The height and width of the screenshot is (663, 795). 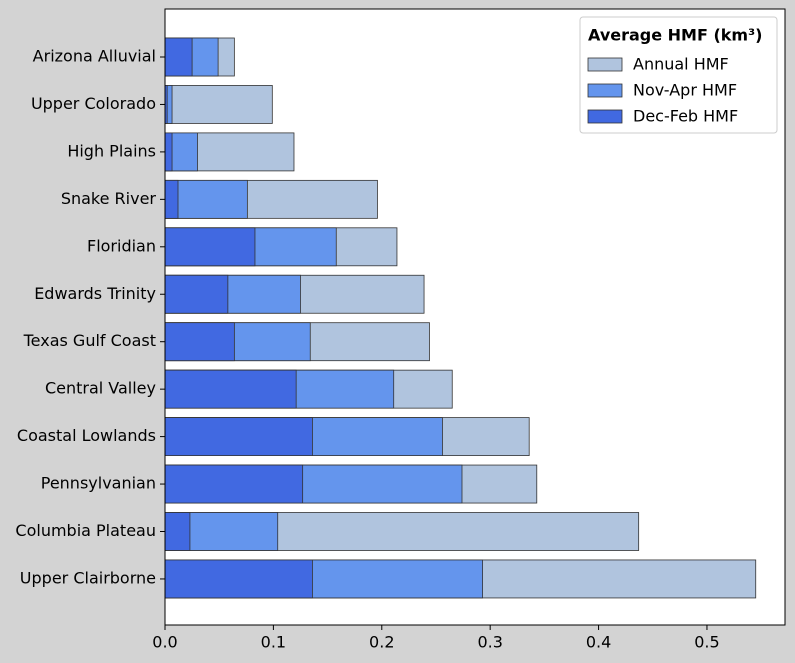 What do you see at coordinates (381, 642) in the screenshot?
I see `x-tick-label: 0.2` at bounding box center [381, 642].